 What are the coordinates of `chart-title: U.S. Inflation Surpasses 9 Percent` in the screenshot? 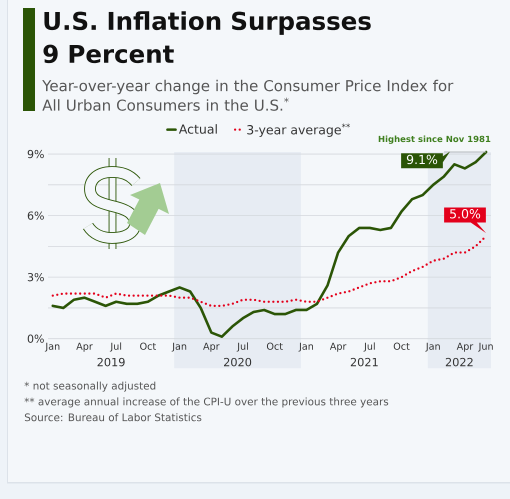 It's located at (207, 37).